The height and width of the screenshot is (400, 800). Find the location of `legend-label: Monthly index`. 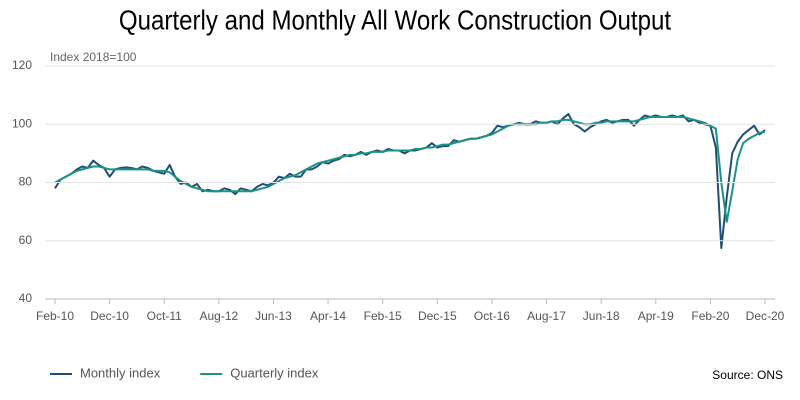

legend-label: Monthly index is located at coordinates (120, 372).